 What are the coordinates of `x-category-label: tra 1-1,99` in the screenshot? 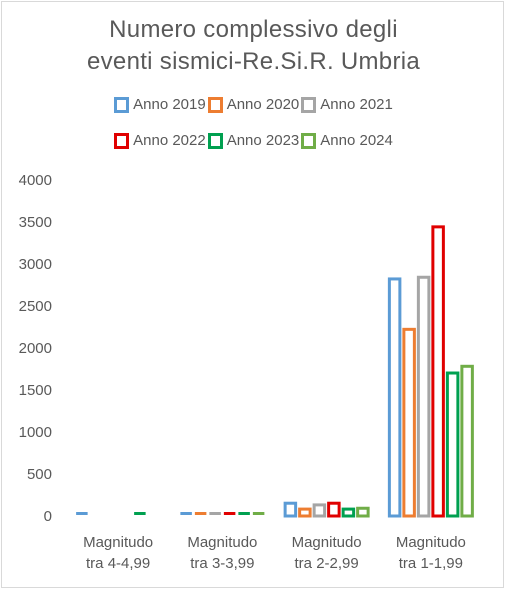 It's located at (431, 563).